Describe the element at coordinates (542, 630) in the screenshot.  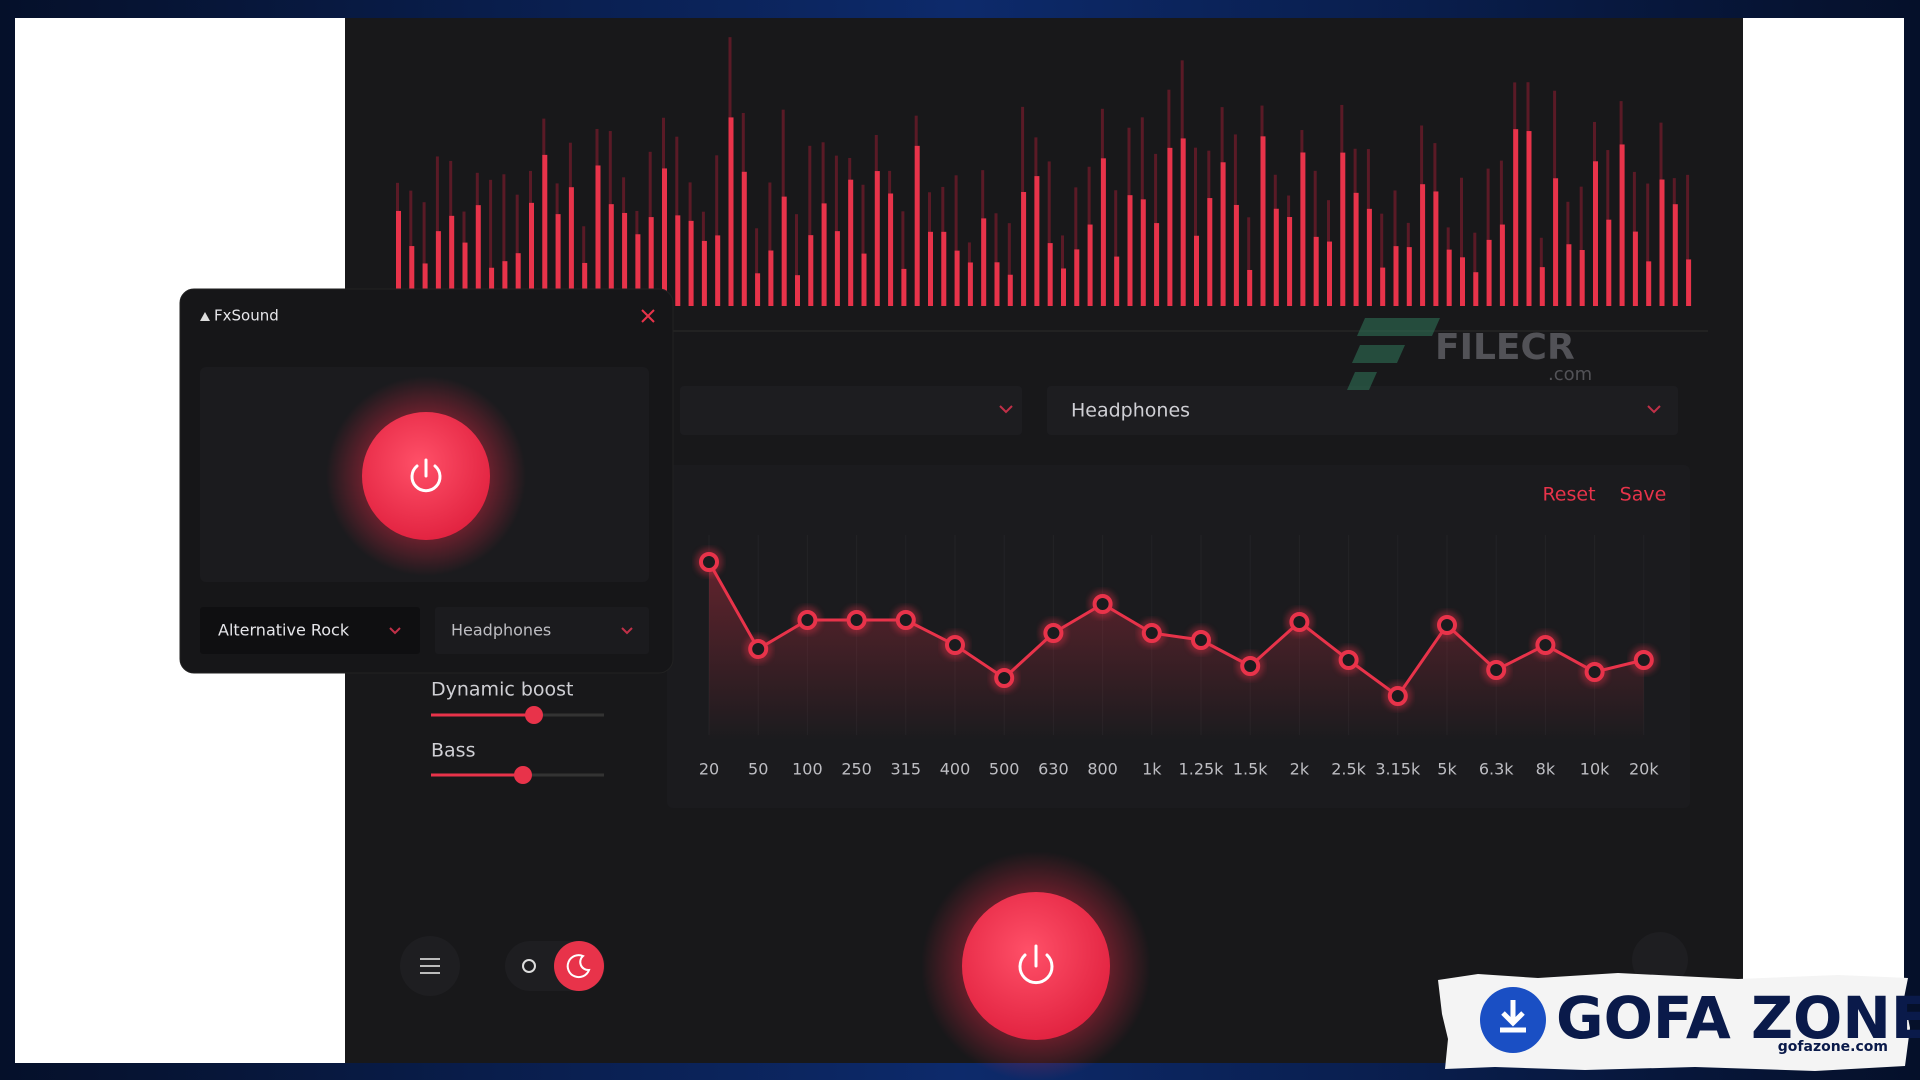
I see `output-select` at that location.